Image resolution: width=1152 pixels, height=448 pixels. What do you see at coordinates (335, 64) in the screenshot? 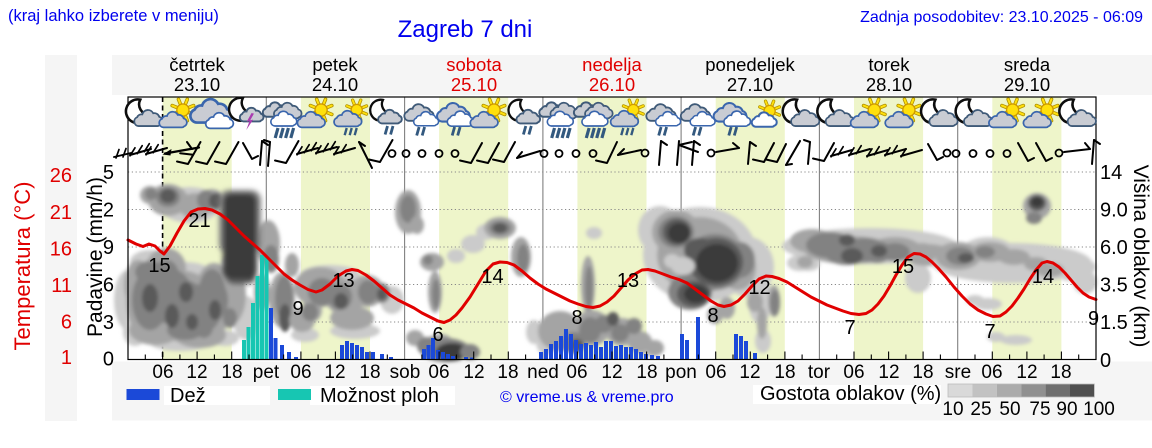
I see `svg-text: petek` at bounding box center [335, 64].